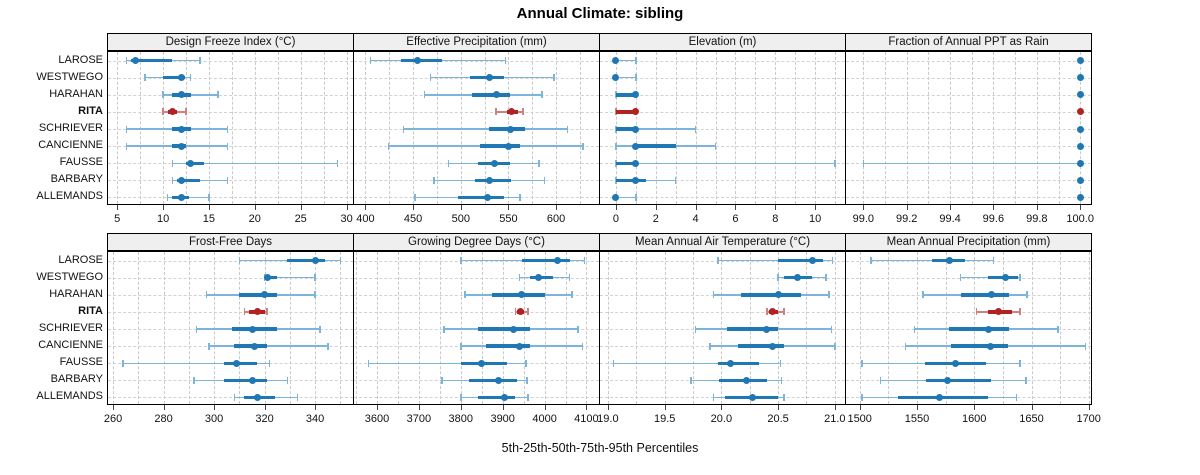 This screenshot has height=475, width=1200. What do you see at coordinates (906, 219) in the screenshot?
I see `axis-tick-label: 99.2` at bounding box center [906, 219].